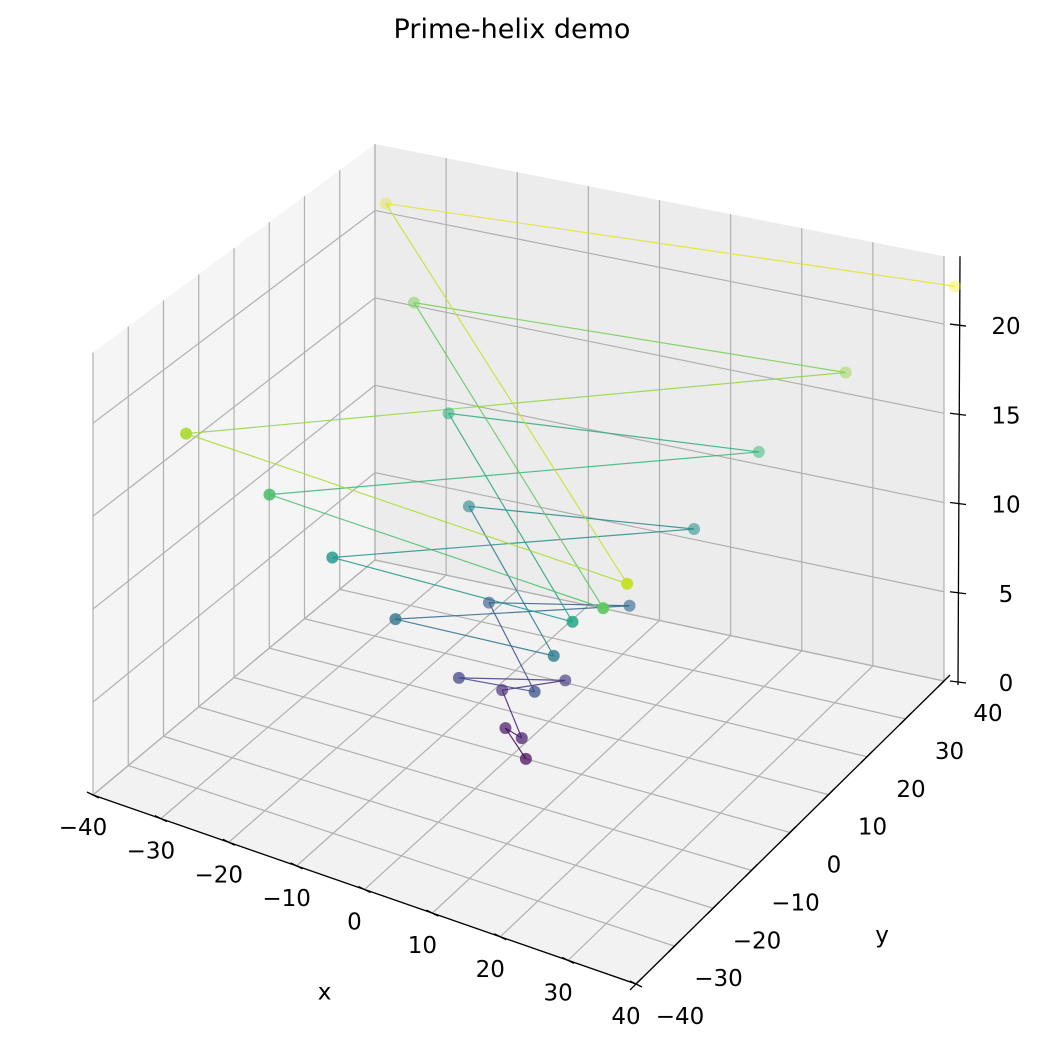 Image resolution: width=1039 pixels, height=1061 pixels. Describe the element at coordinates (949, 752) in the screenshot. I see `y-tick-label: 30` at that location.